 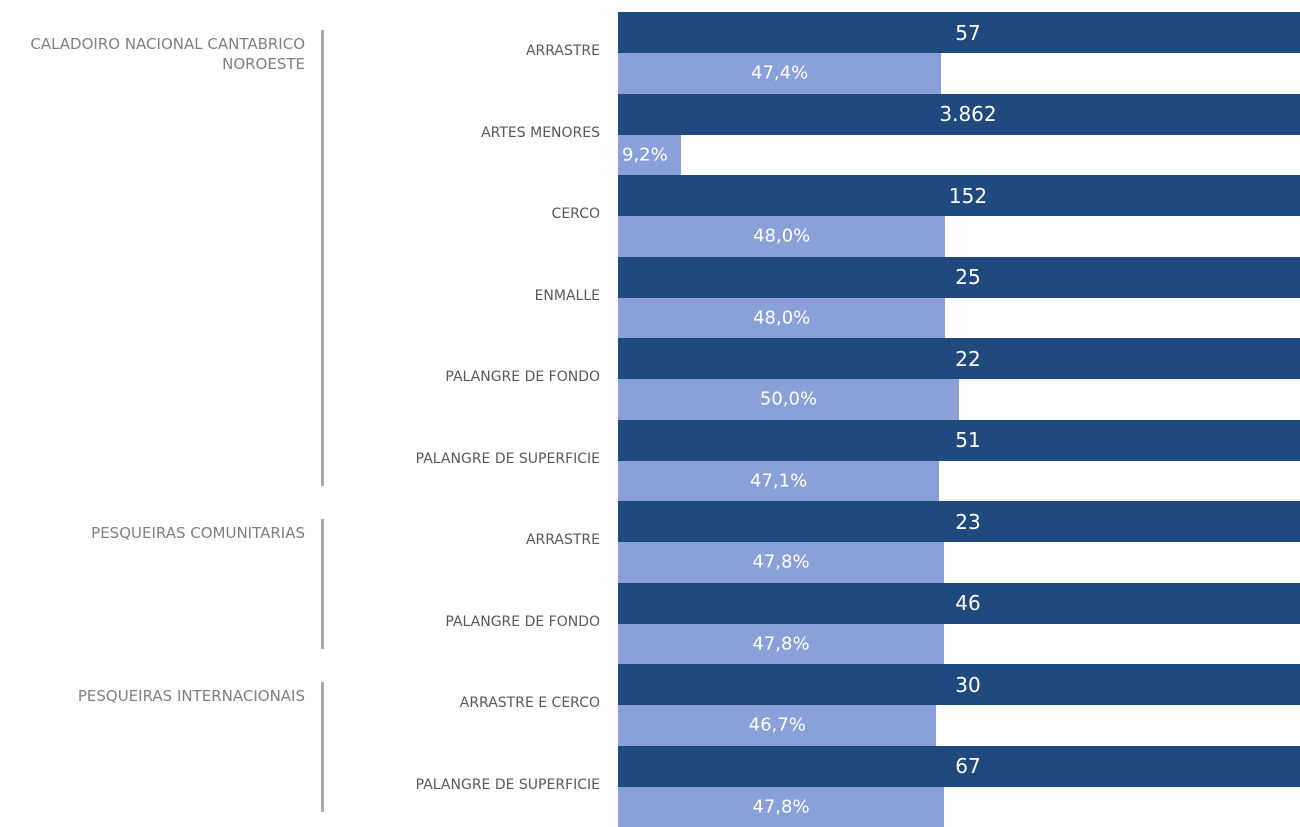 What do you see at coordinates (968, 521) in the screenshot?
I see `total-label: 23` at bounding box center [968, 521].